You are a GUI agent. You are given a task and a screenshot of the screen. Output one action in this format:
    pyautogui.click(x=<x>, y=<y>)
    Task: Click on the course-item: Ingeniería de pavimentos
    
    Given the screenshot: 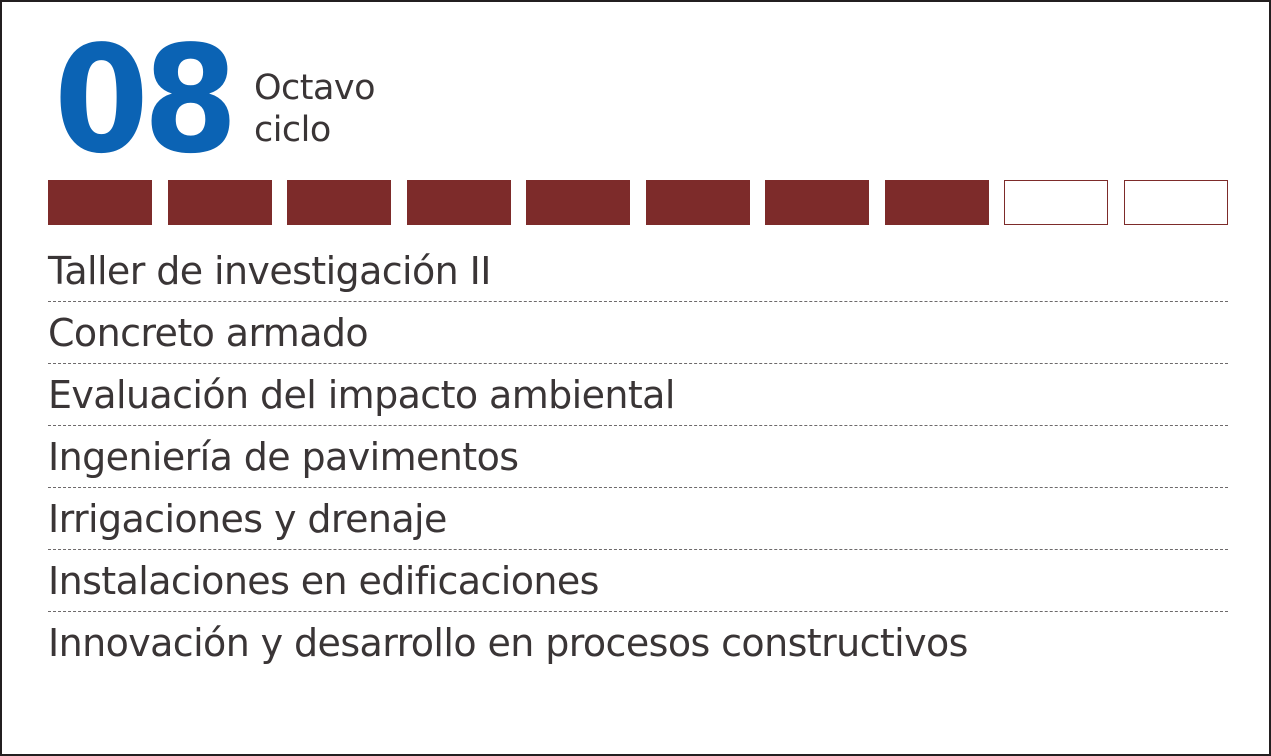 What is the action you would take?
    pyautogui.click(x=638, y=457)
    